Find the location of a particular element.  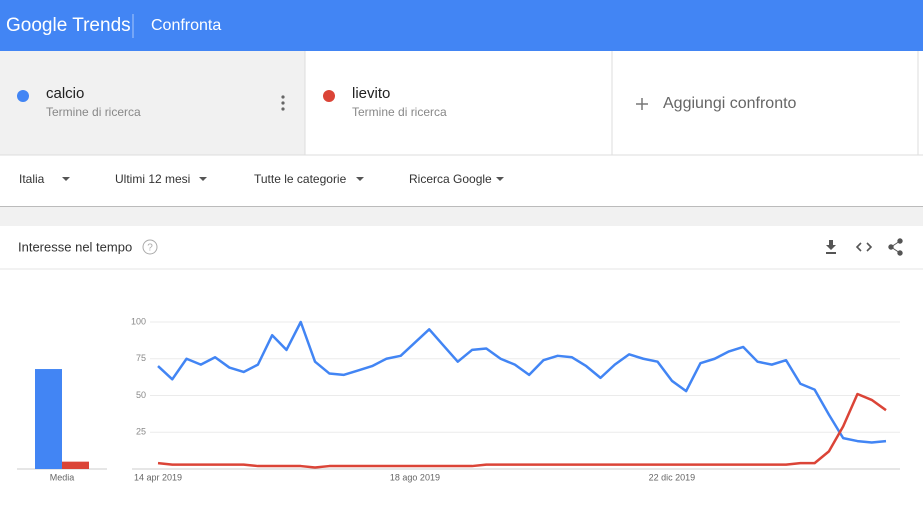

add-compare: Aggiungi confronto is located at coordinates (730, 103).